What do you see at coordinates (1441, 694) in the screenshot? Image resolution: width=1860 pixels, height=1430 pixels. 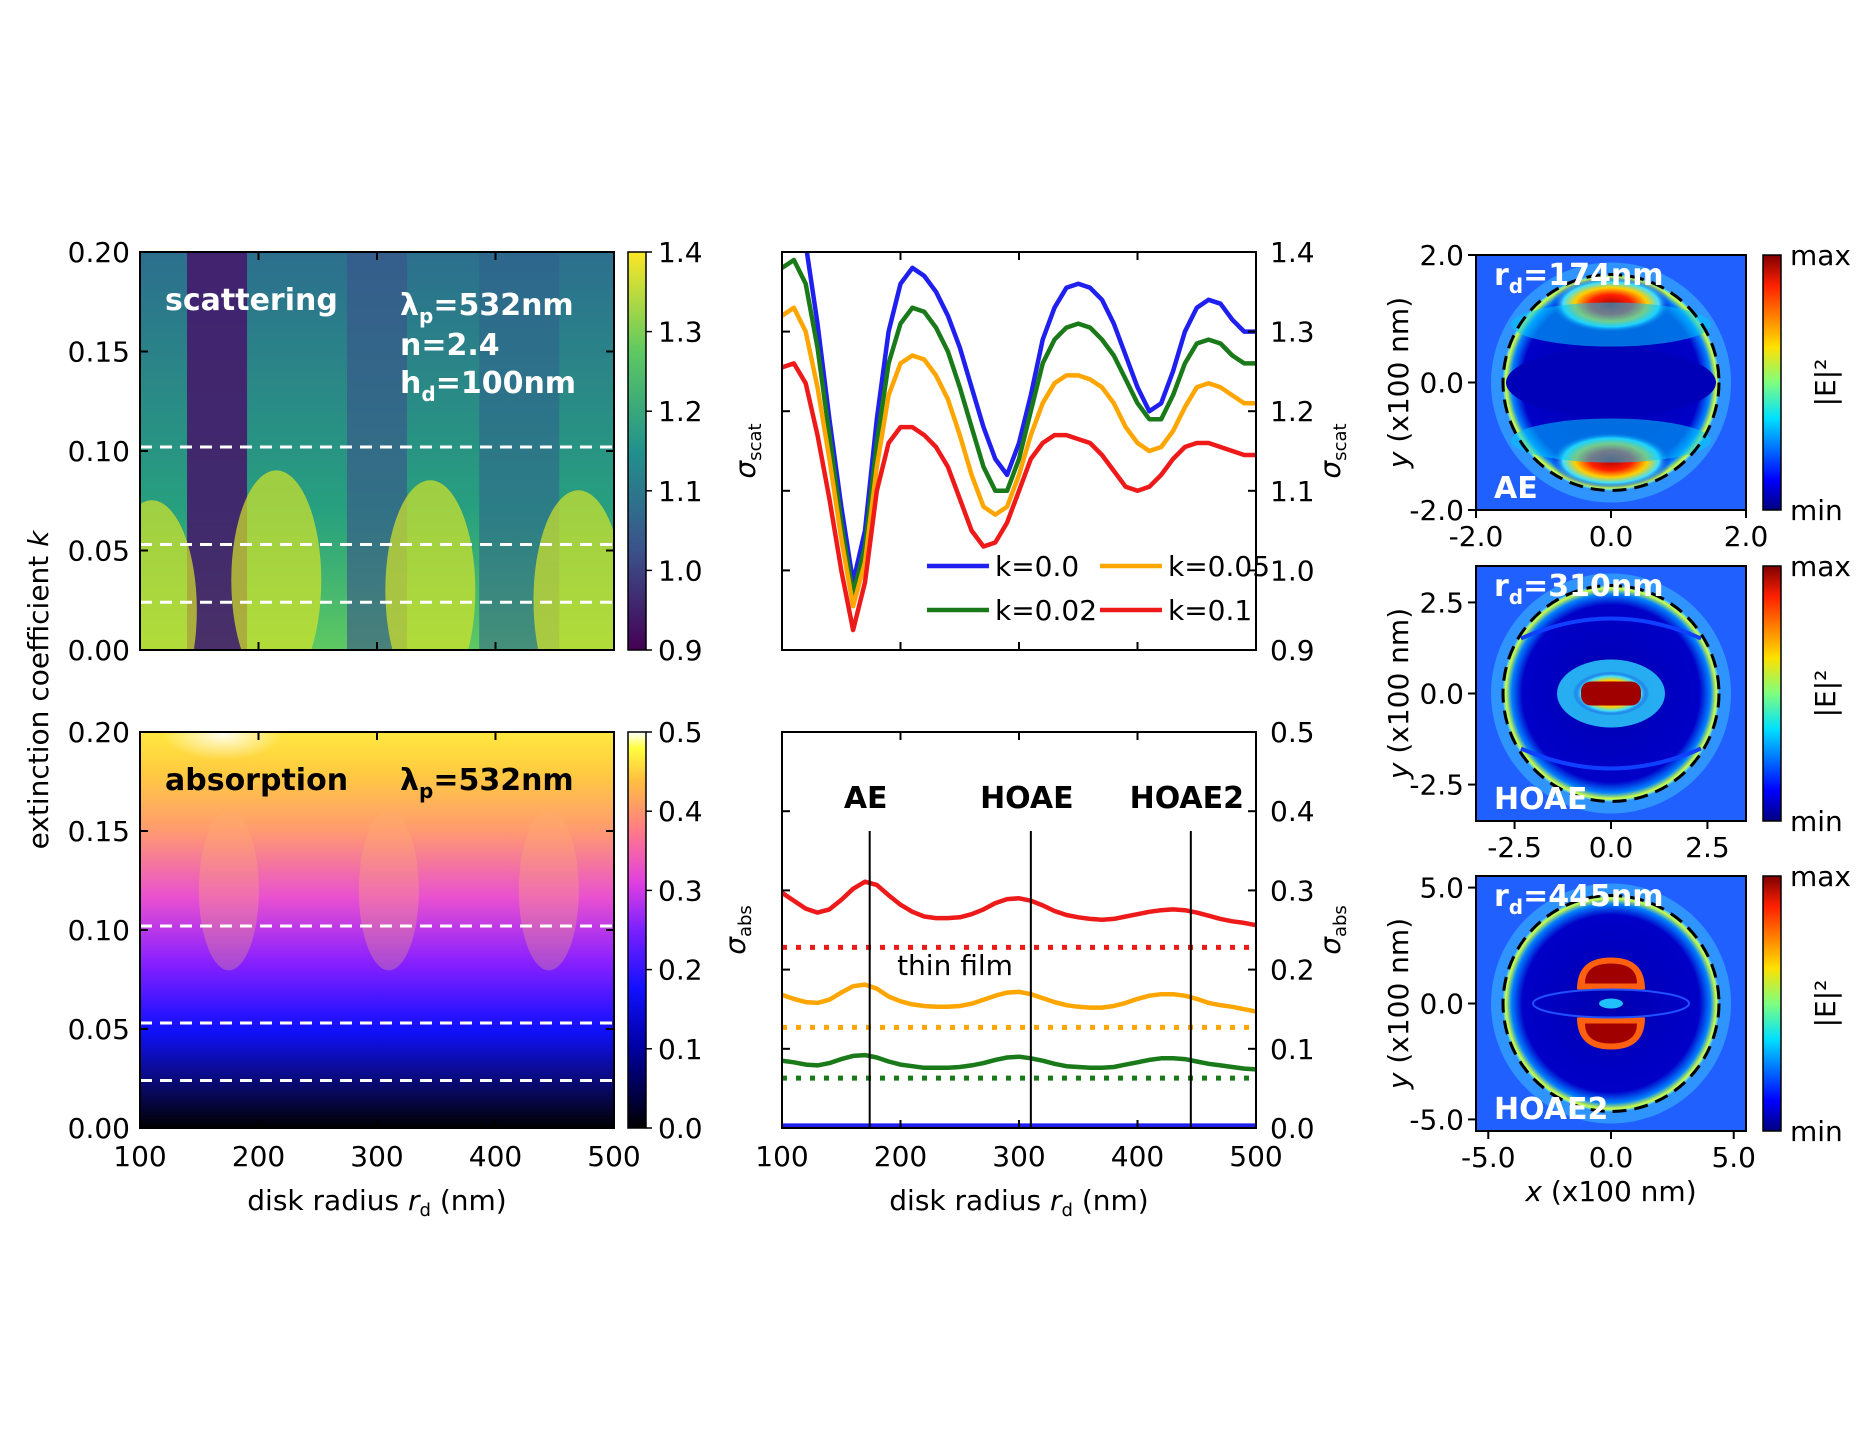 I see `field-HOAE-ytick-label: 0.0` at bounding box center [1441, 694].